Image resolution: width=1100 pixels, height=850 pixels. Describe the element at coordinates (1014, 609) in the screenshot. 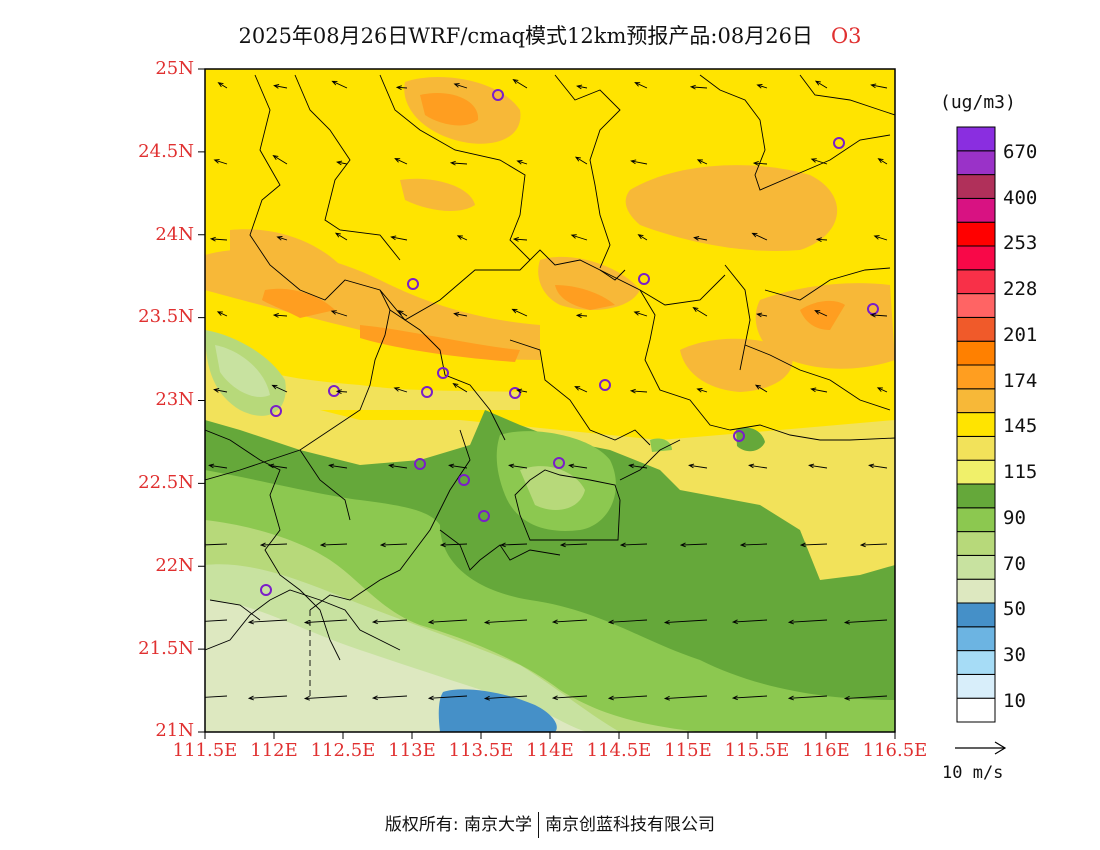

I see `colorbar-label: 50` at that location.